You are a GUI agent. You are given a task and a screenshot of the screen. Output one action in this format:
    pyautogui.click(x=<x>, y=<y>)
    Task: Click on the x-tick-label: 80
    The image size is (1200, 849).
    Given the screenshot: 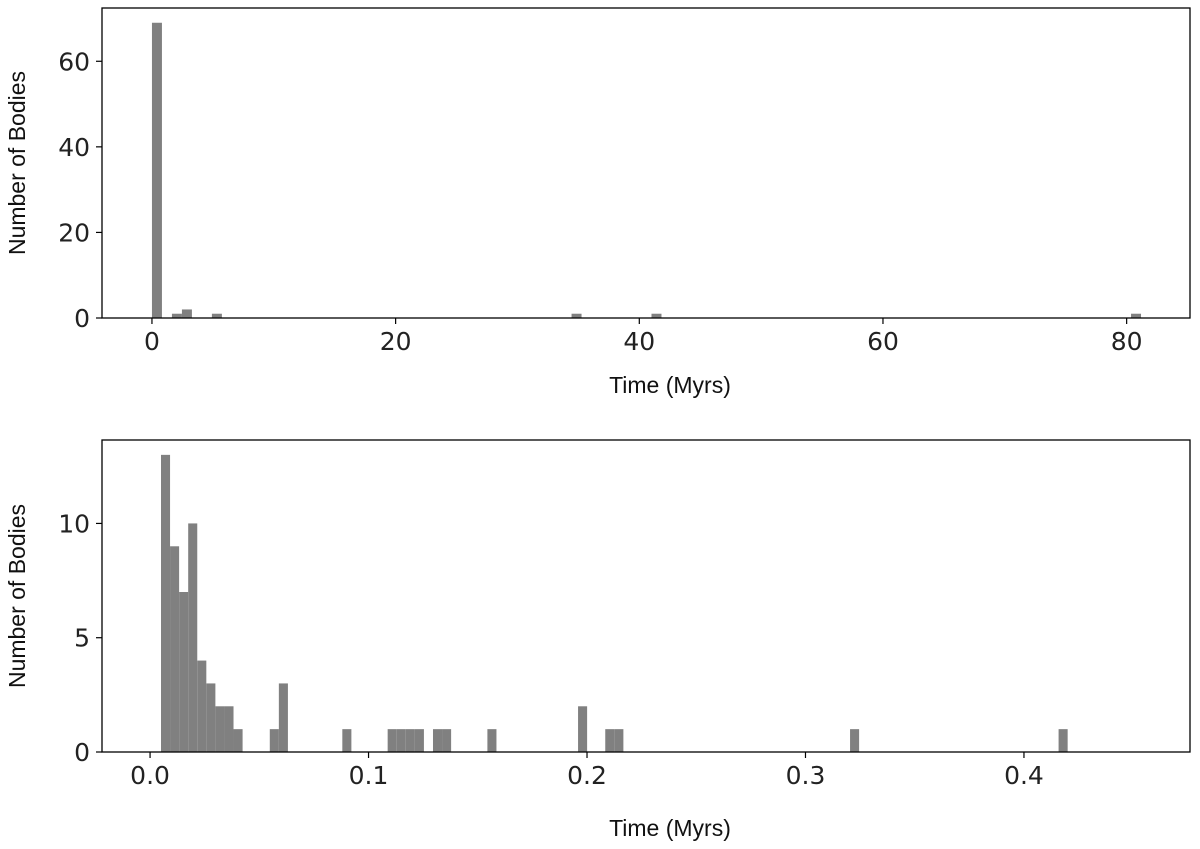 What is the action you would take?
    pyautogui.click(x=1127, y=341)
    